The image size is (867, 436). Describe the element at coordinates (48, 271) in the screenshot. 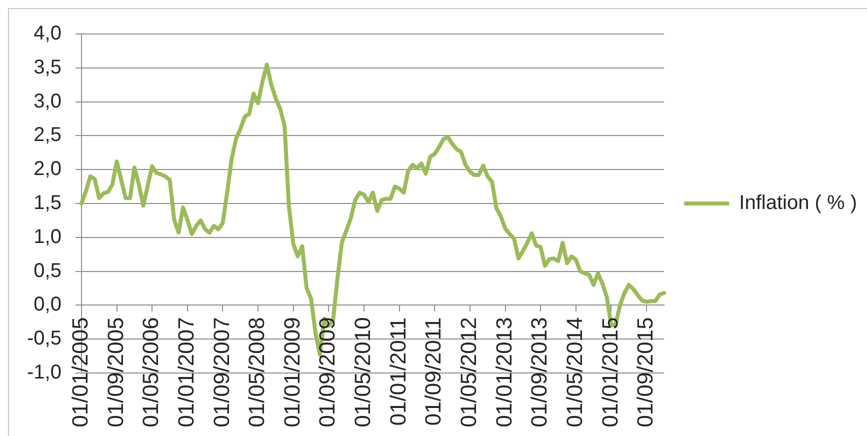

I see `y-tick-label: 0,5` at that location.